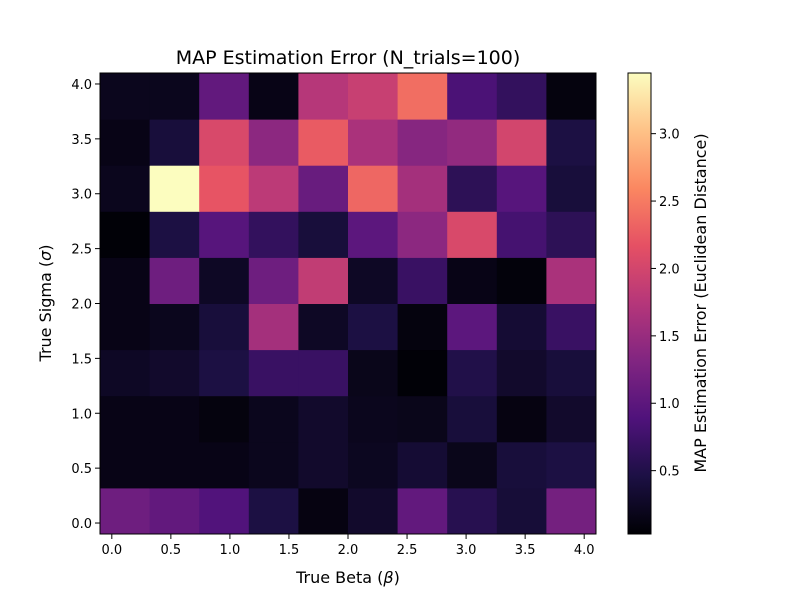 The width and height of the screenshot is (800, 600). What do you see at coordinates (347, 577) in the screenshot?
I see `x-axis-label: True Beta (β)` at bounding box center [347, 577].